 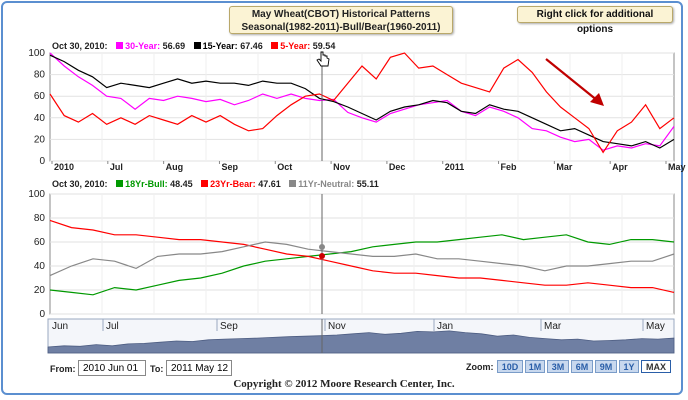 I want to click on legend-swatch-bull, so click(x=120, y=183).